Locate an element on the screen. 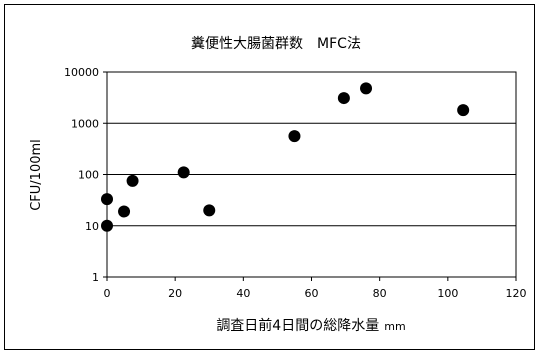 Image resolution: width=541 pixels, height=356 pixels. x-tick-label: 20 is located at coordinates (175, 293).